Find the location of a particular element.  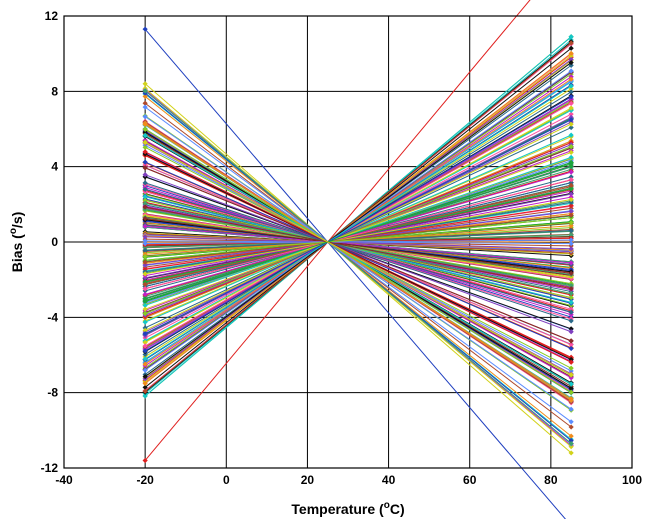

y-tick-label: -12 is located at coordinates (50, 468).